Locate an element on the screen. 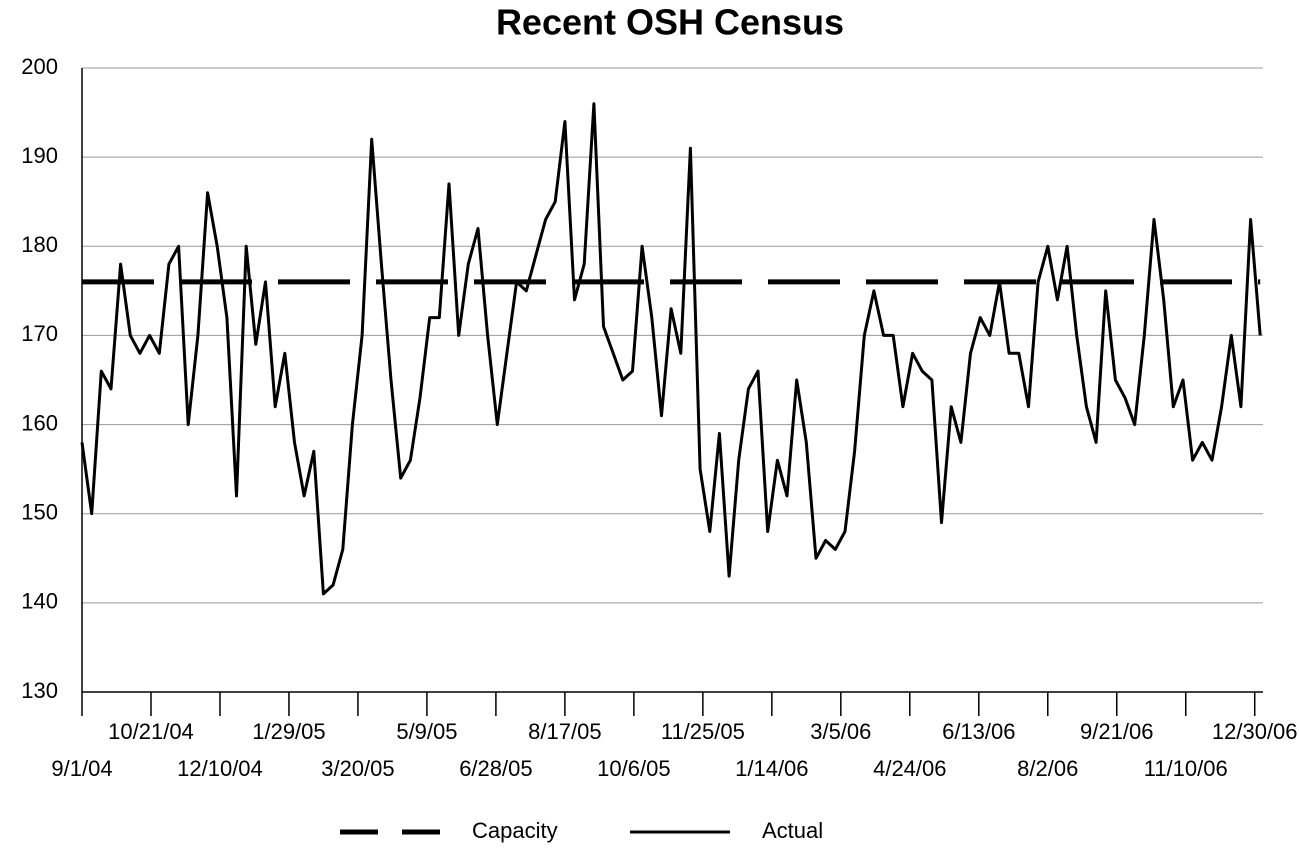 This screenshot has width=1299, height=848. y-tick-label: 150 is located at coordinates (39, 512).